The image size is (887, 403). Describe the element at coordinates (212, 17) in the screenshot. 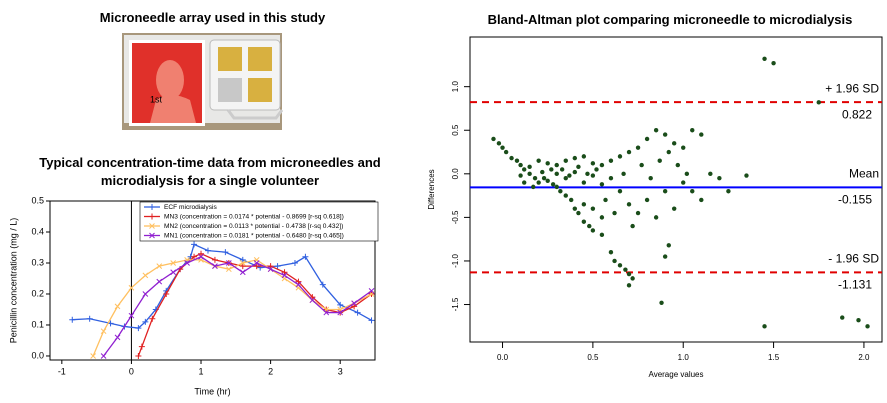

I see `photo-title: Microneedle array used in this study` at that location.